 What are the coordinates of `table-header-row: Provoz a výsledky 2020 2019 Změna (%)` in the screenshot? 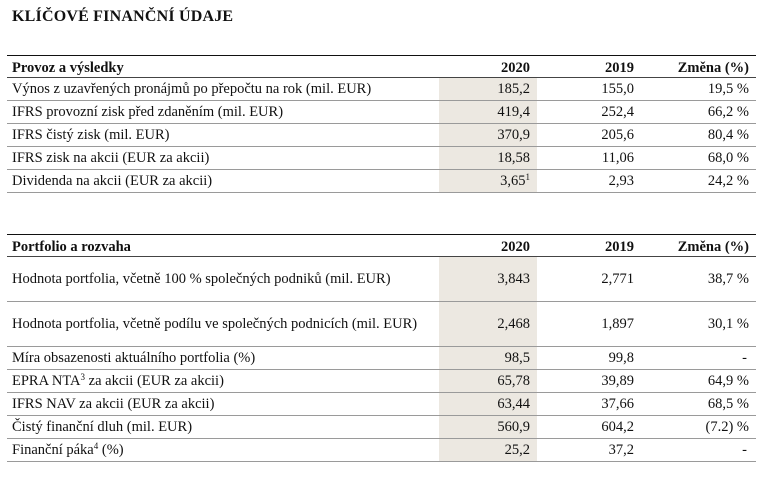 It's located at (381, 66).